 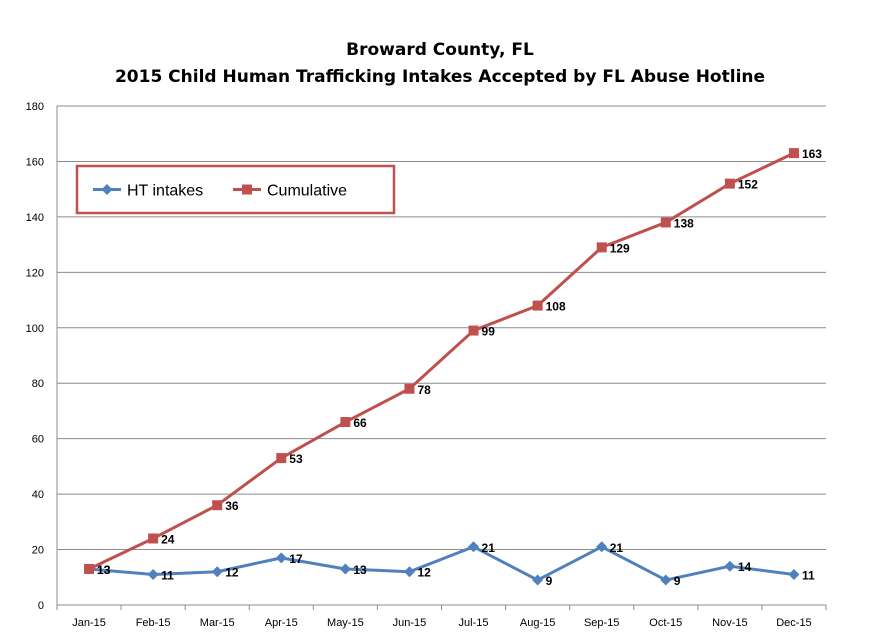 What do you see at coordinates (410, 623) in the screenshot?
I see `x-tick-label: Jun-15` at bounding box center [410, 623].